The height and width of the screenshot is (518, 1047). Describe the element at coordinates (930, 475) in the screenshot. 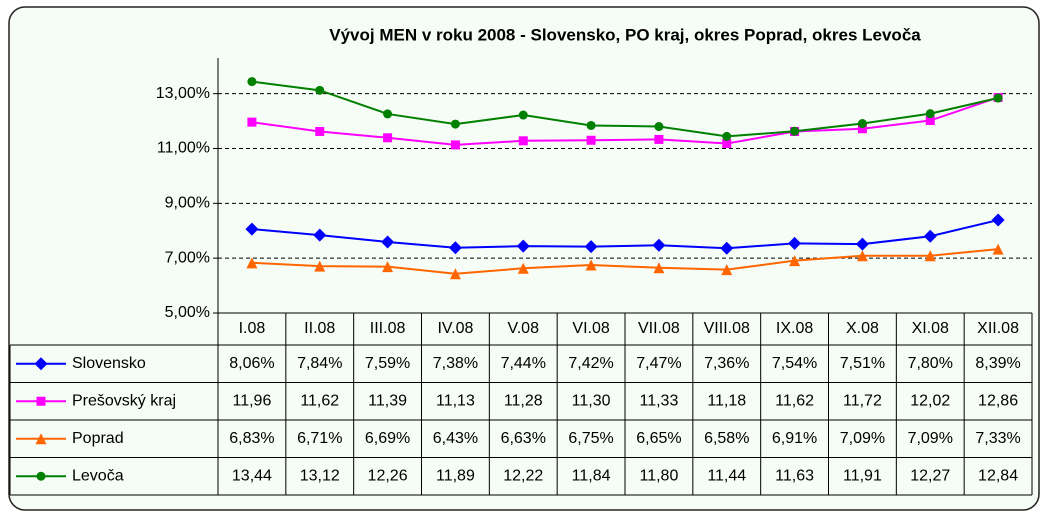

I see `table-value: 12,27` at that location.